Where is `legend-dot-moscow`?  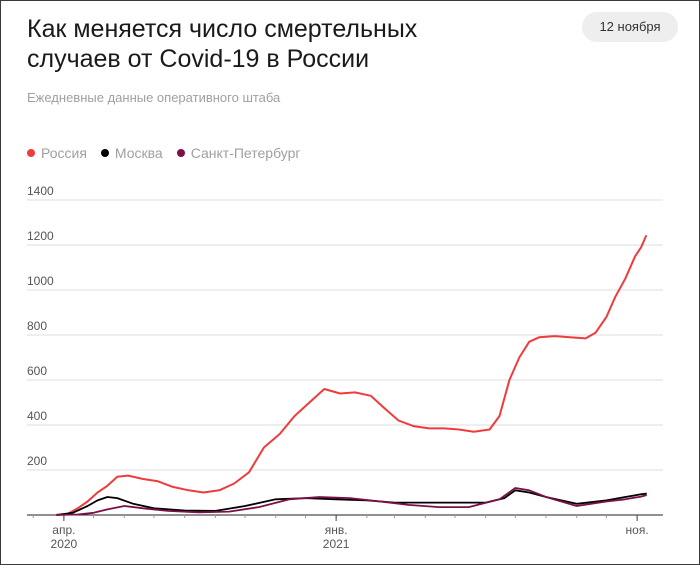
legend-dot-moscow is located at coordinates (104, 153).